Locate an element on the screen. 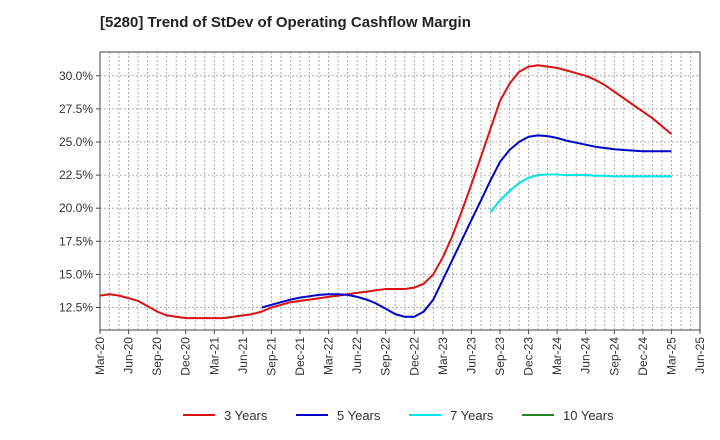 The image size is (720, 440). y-tick-label: 15.0% is located at coordinates (76, 274).